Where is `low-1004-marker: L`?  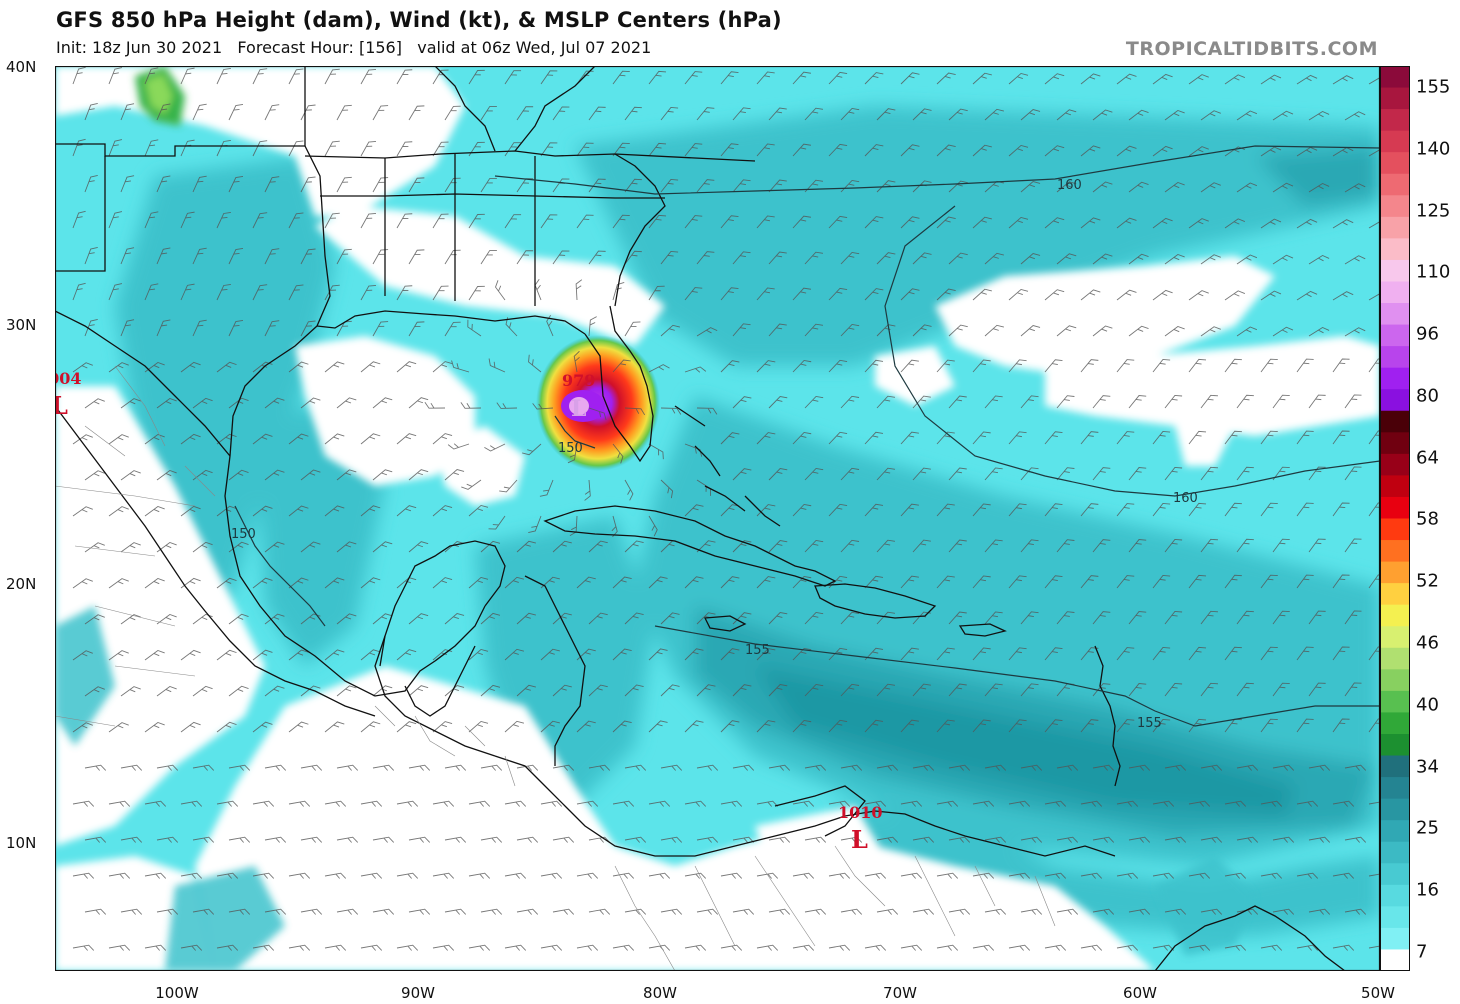 low-1004-marker: L is located at coordinates (61, 405).